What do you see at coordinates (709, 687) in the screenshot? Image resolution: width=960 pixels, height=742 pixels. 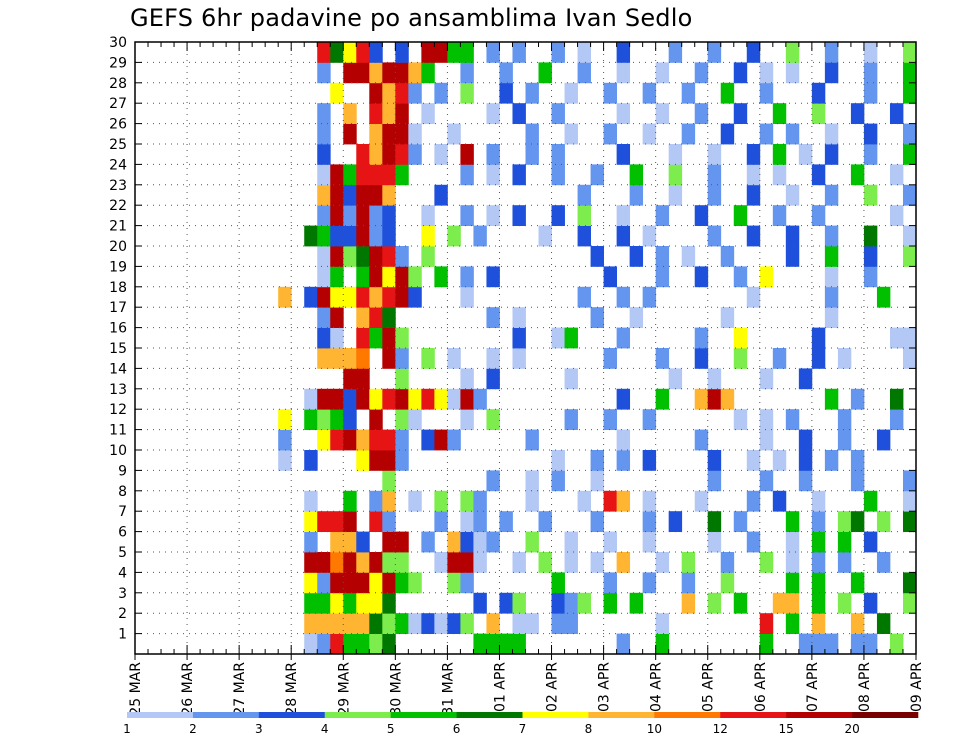 I see `x-tick-label: 05 APR` at bounding box center [709, 687].